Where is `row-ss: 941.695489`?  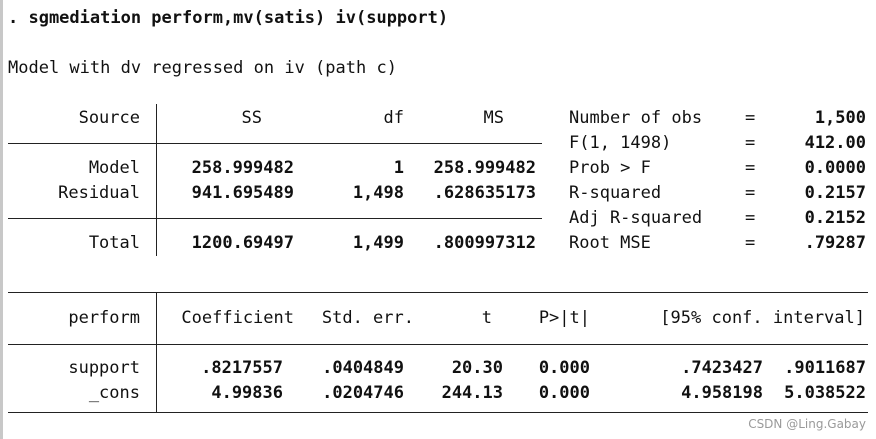 row-ss: 941.695489 is located at coordinates (242, 193).